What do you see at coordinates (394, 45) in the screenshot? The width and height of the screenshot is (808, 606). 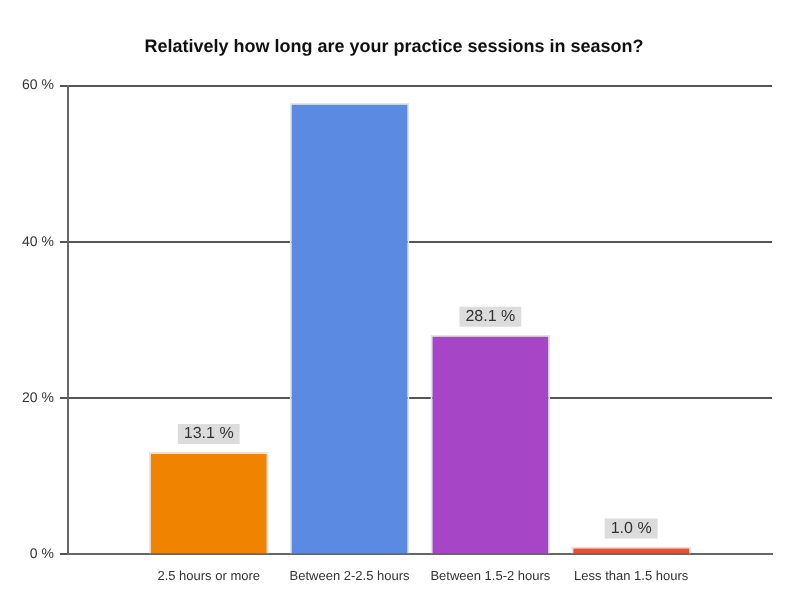 I see `chart-title: Relatively how long are your practice sessions in season?` at bounding box center [394, 45].